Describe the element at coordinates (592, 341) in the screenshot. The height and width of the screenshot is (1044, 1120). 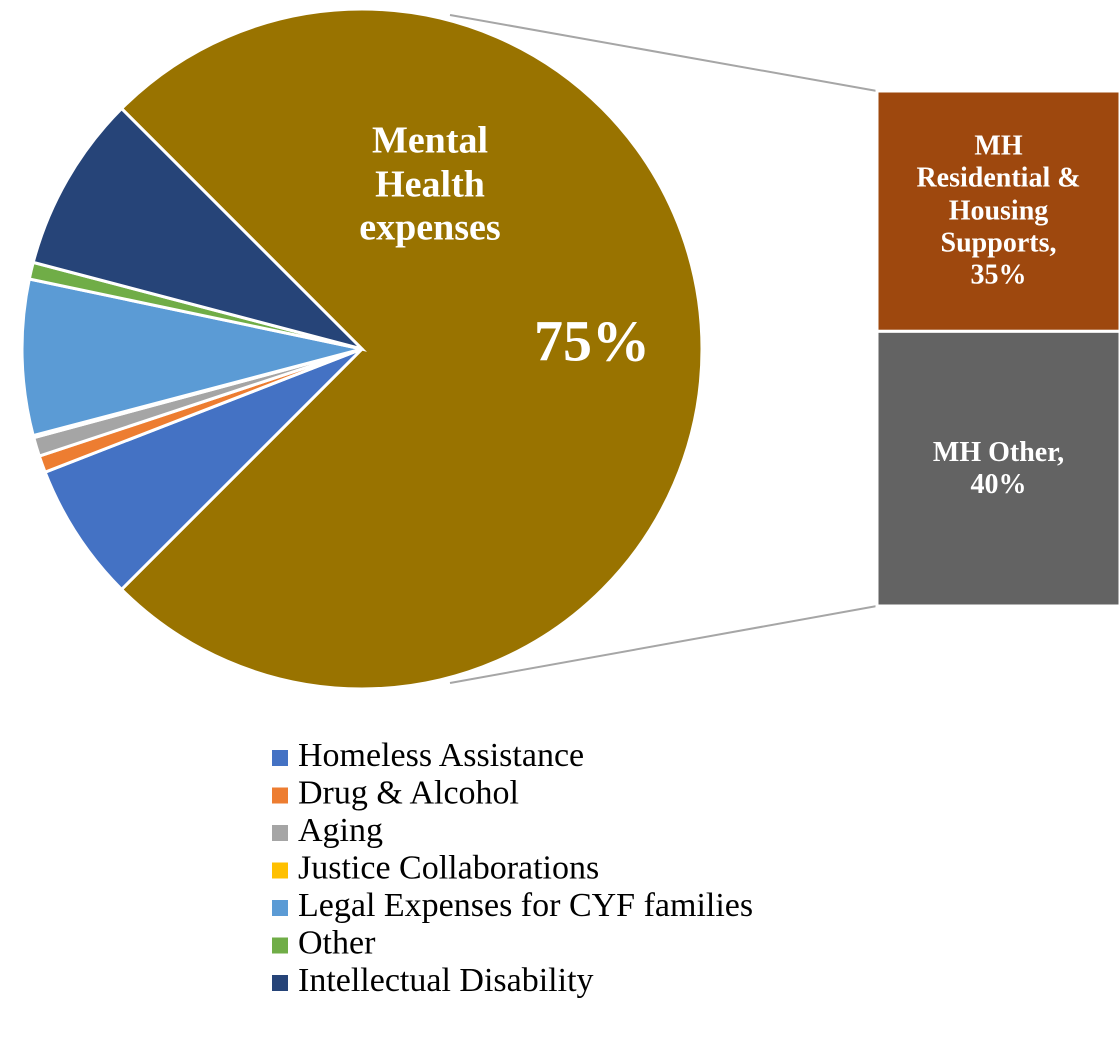
I see `main-value-label: 75%` at that location.